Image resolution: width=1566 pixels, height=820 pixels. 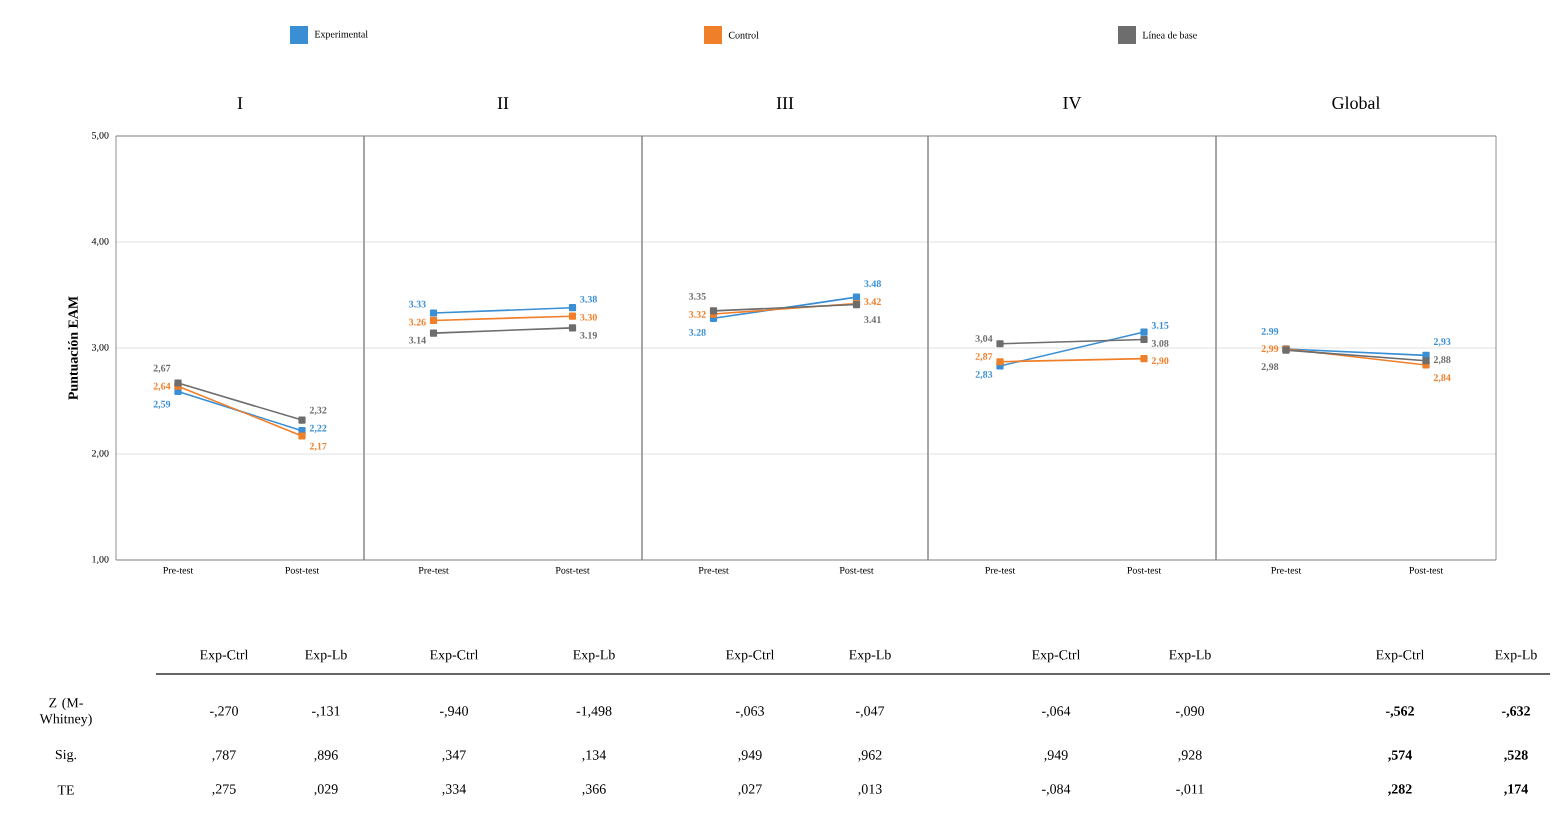 I want to click on chart-title: III, so click(x=785, y=103).